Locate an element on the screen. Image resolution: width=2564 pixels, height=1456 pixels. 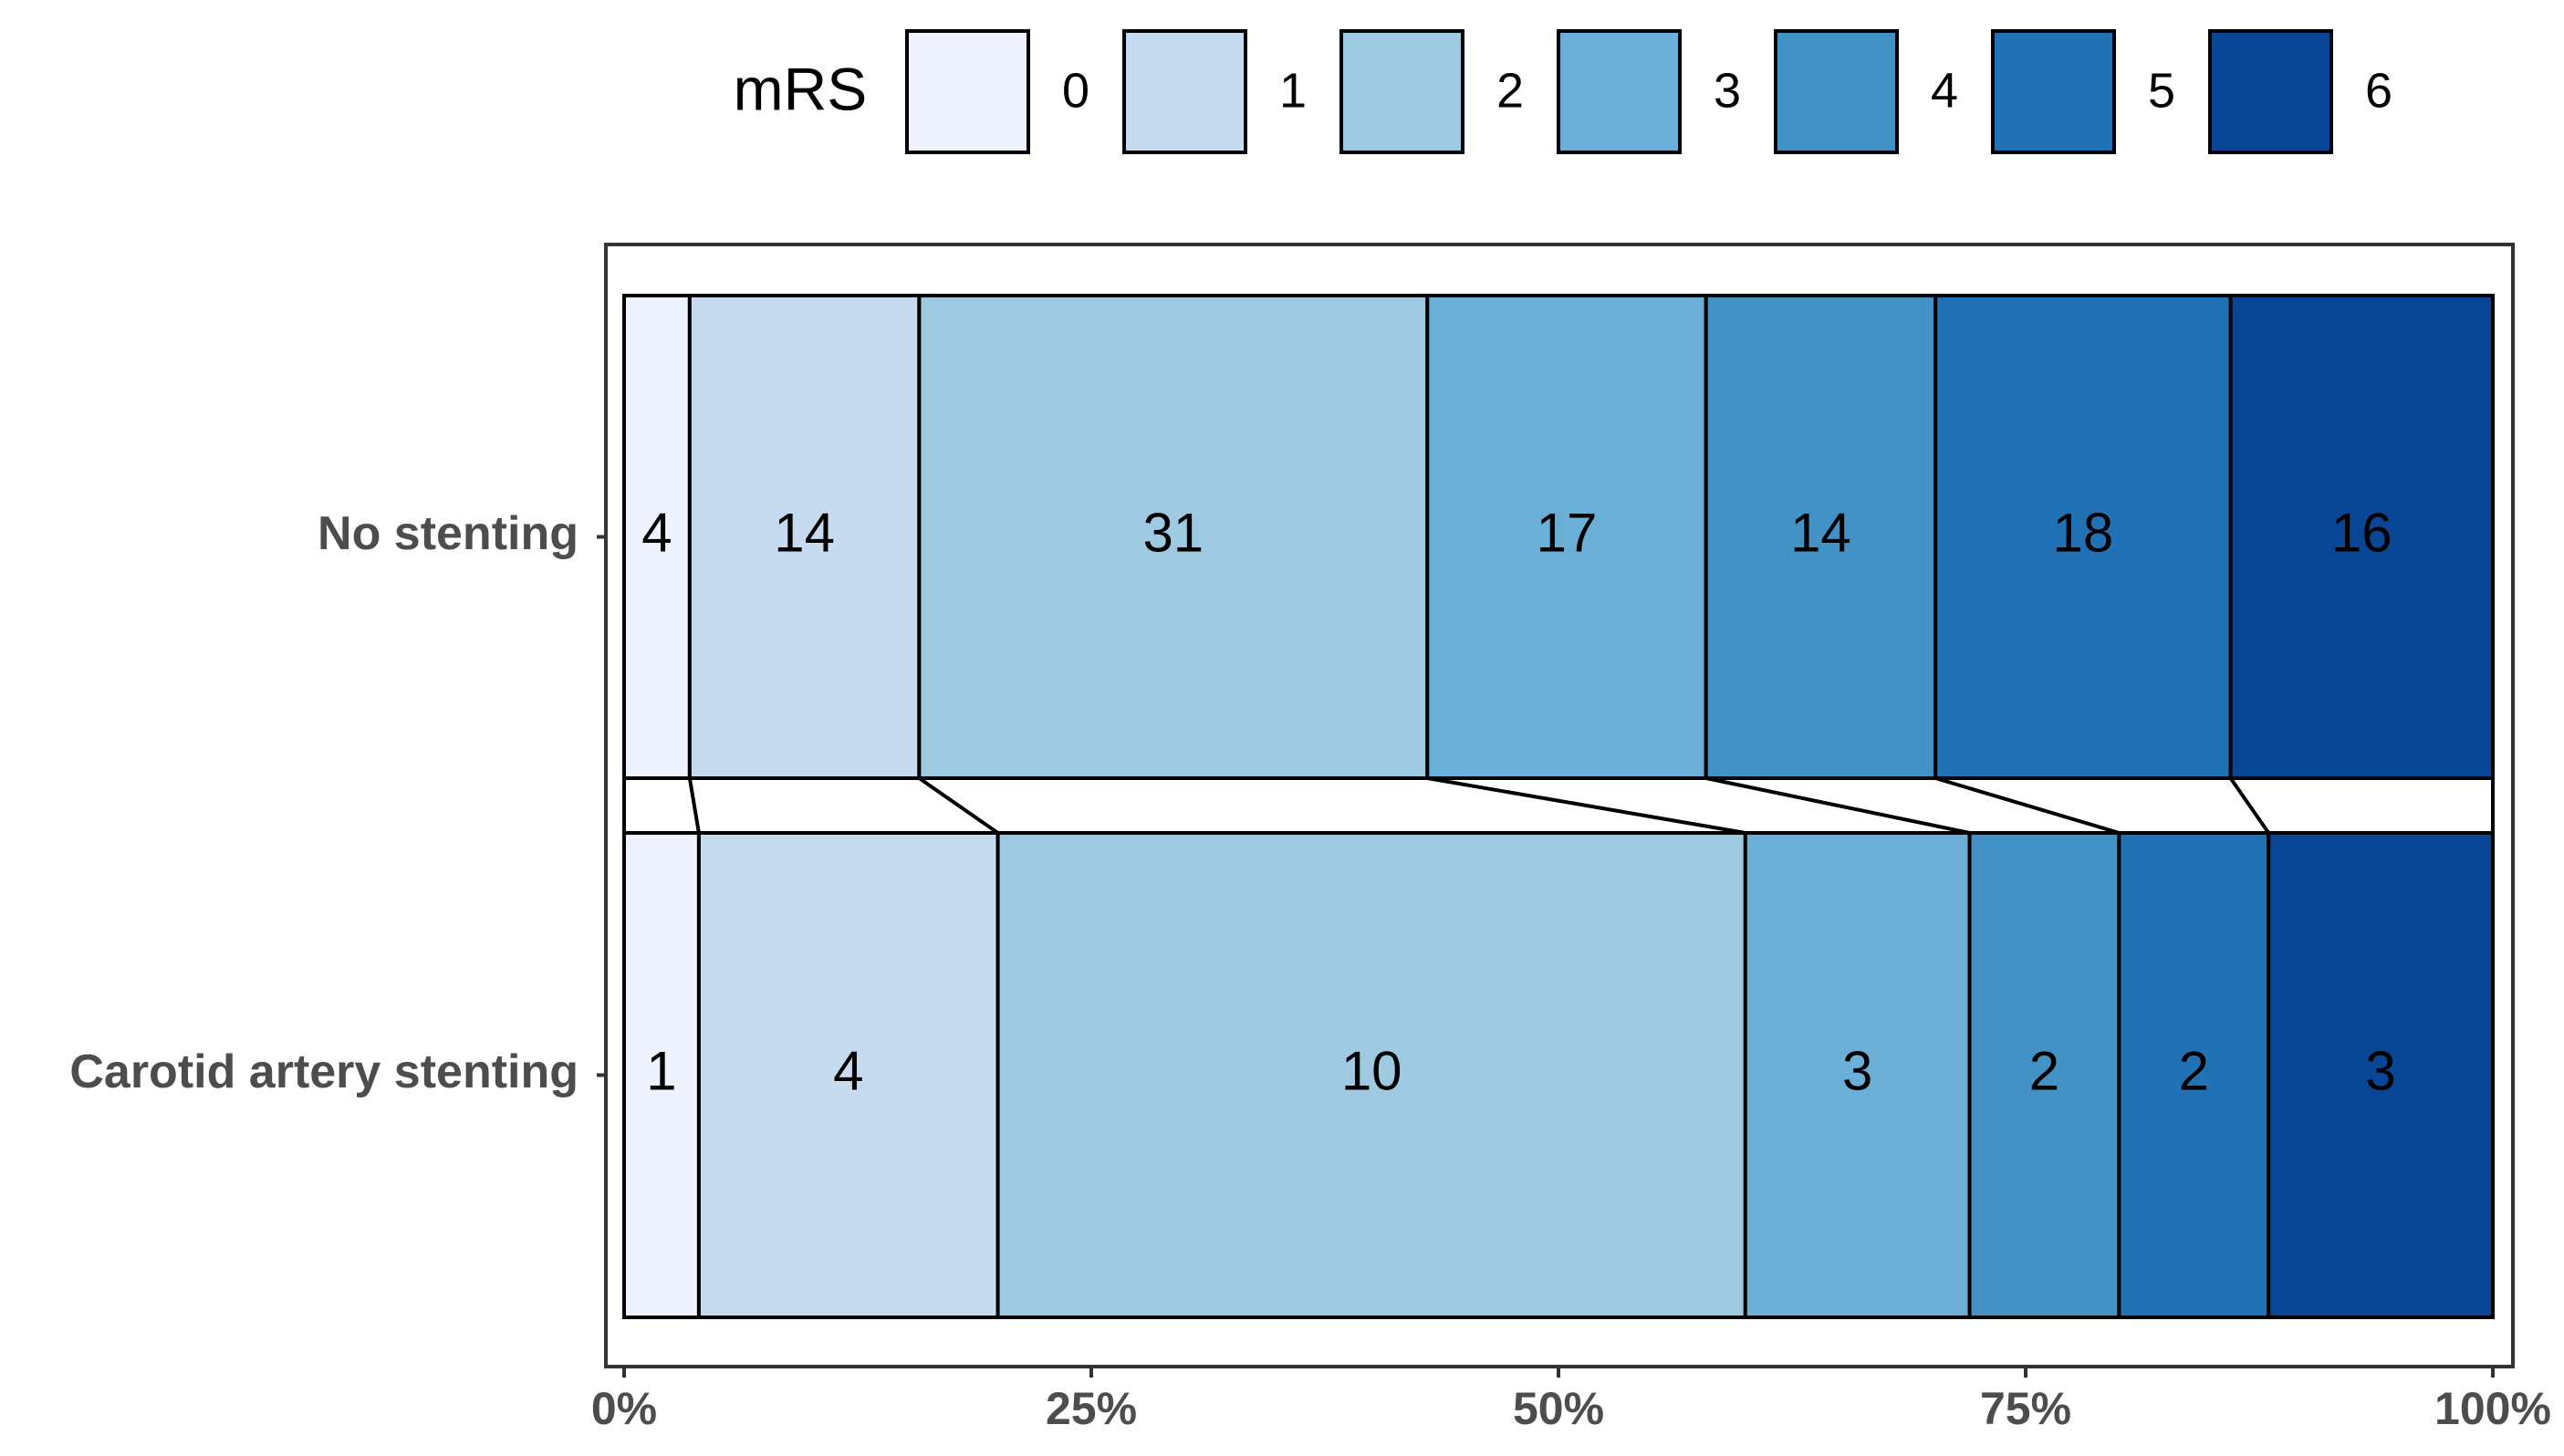
legend-title: mRS is located at coordinates (801, 88).